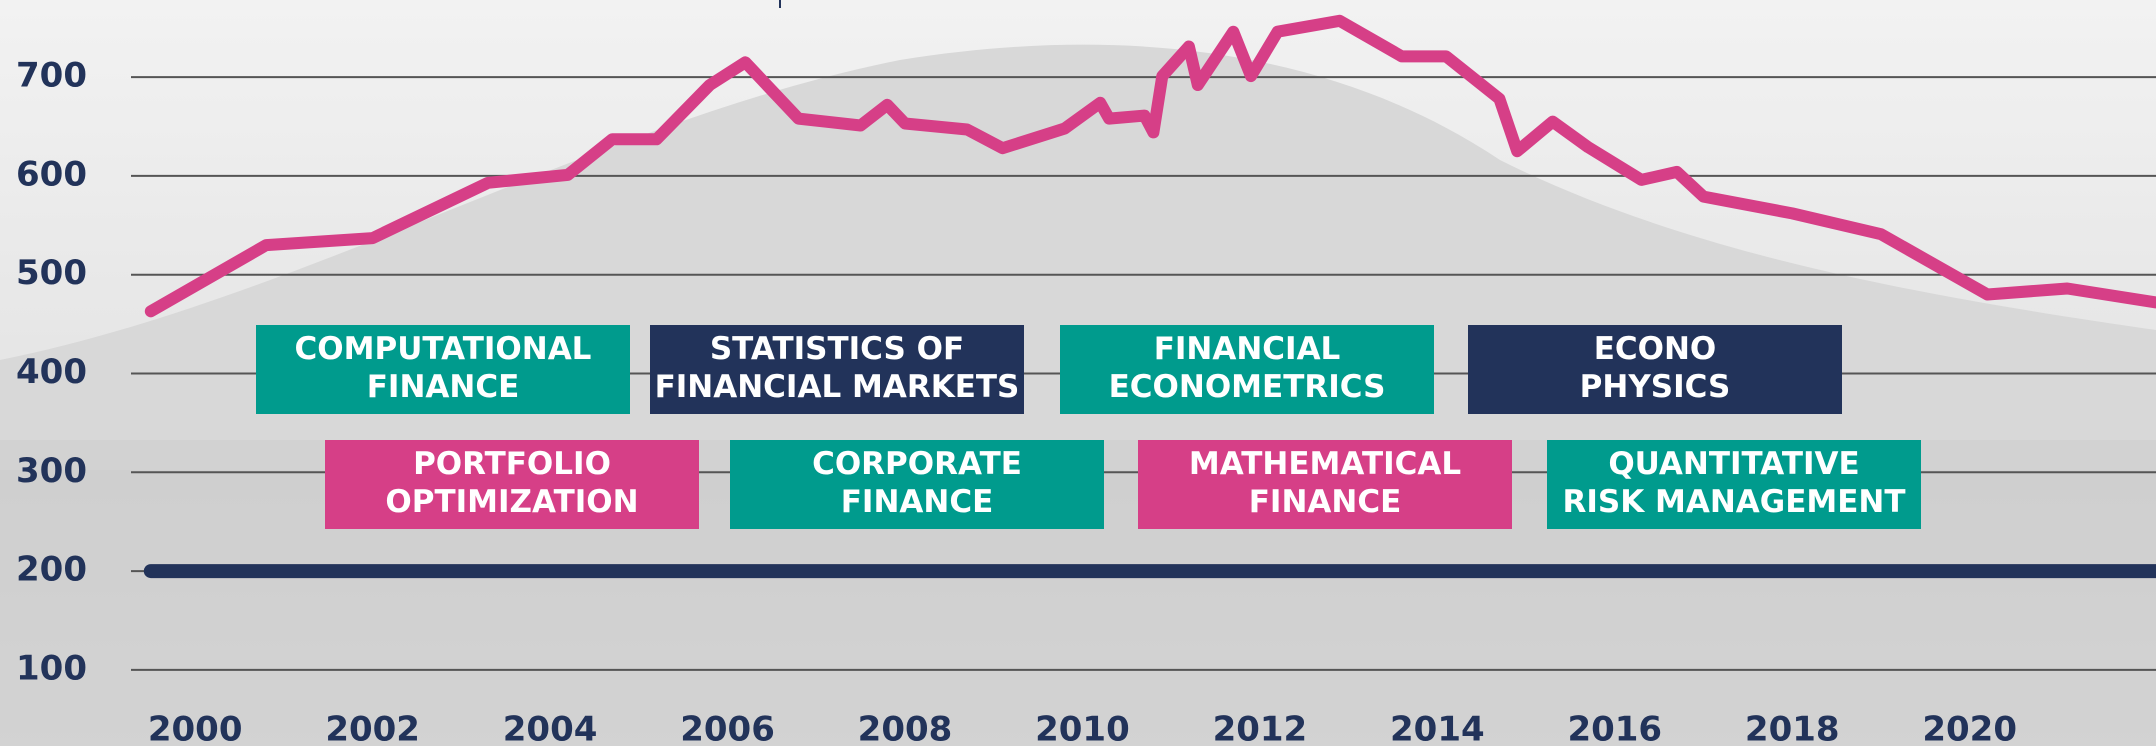 The width and height of the screenshot is (2156, 746). Describe the element at coordinates (1733, 502) in the screenshot. I see `box-label: RISK MANAGEMENT` at that location.